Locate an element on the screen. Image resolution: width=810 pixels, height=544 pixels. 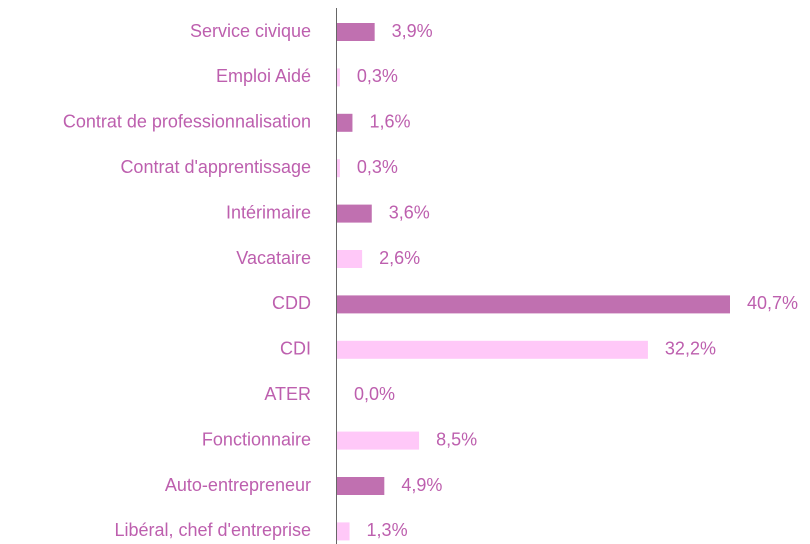
category-label: Emploi Aidé is located at coordinates (263, 76).